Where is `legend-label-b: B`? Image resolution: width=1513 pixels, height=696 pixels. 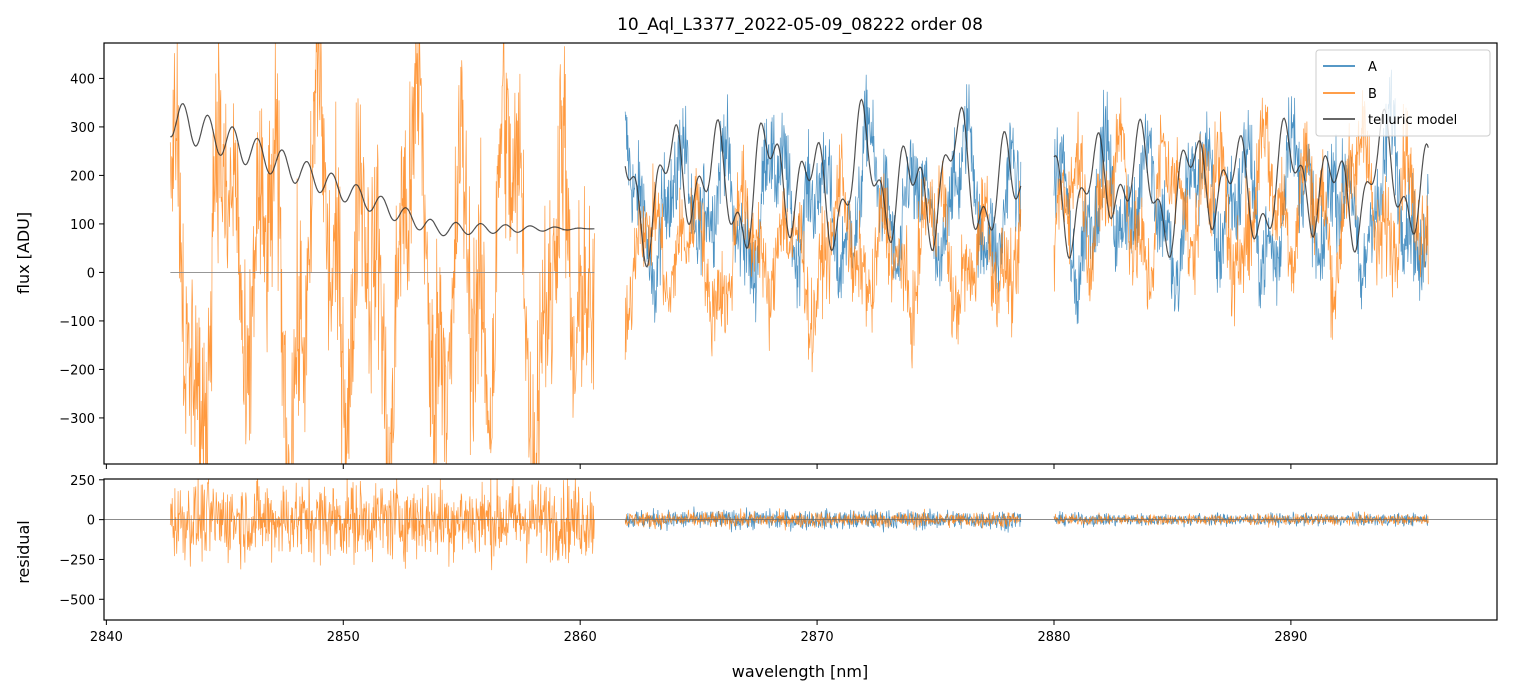 legend-label-b: B is located at coordinates (1372, 94).